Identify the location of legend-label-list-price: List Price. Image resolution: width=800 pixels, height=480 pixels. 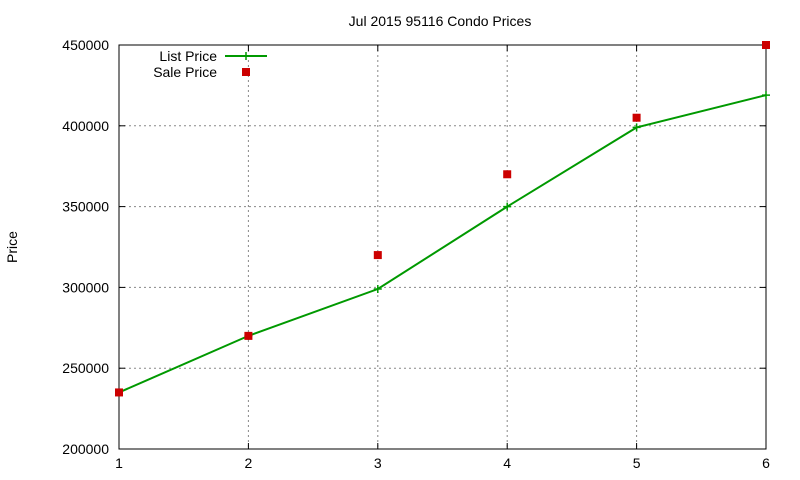
(188, 56).